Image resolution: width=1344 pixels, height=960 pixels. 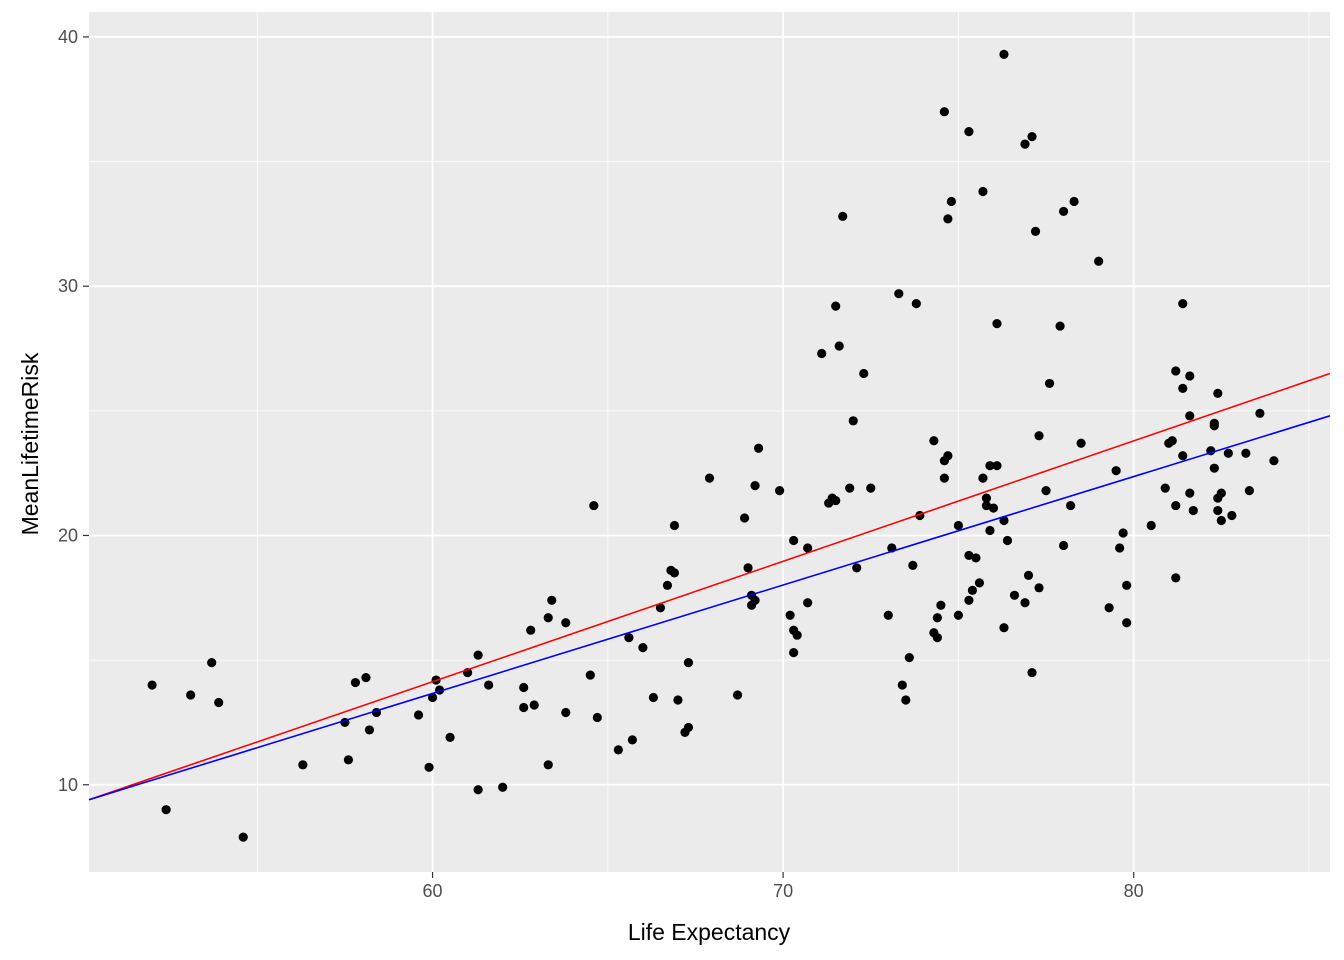 What do you see at coordinates (30, 443) in the screenshot?
I see `y-axis-title: MeanLifetimeRisk` at bounding box center [30, 443].